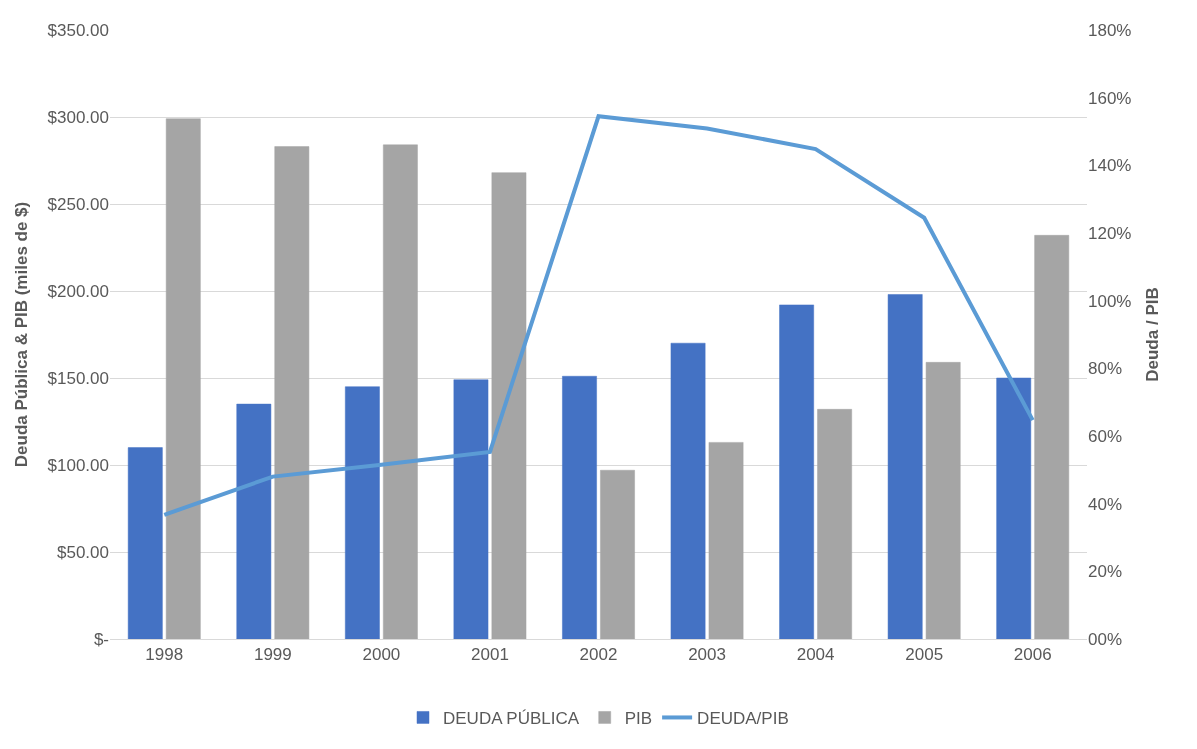  Describe the element at coordinates (1105, 639) in the screenshot. I see `y2-tick-label: 00%` at that location.